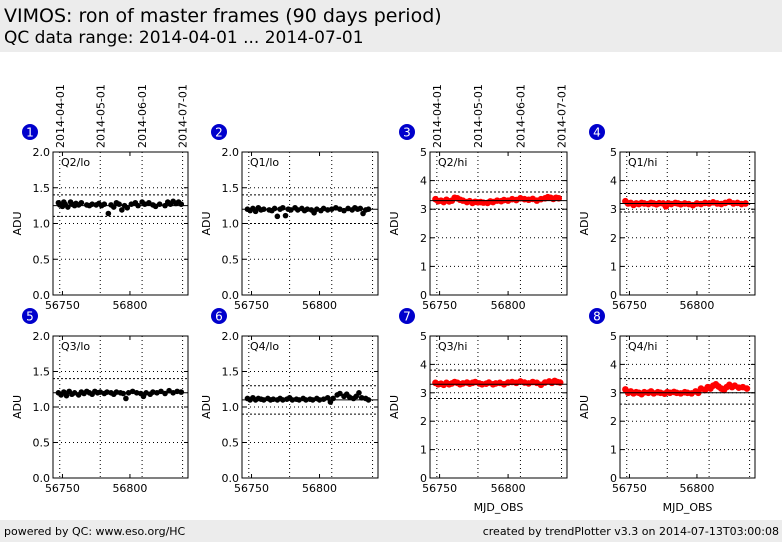 The height and width of the screenshot is (542, 782). I want to click on page-subtitle: QC data range: 2014-04-01 ... 2014-07-01, so click(184, 38).